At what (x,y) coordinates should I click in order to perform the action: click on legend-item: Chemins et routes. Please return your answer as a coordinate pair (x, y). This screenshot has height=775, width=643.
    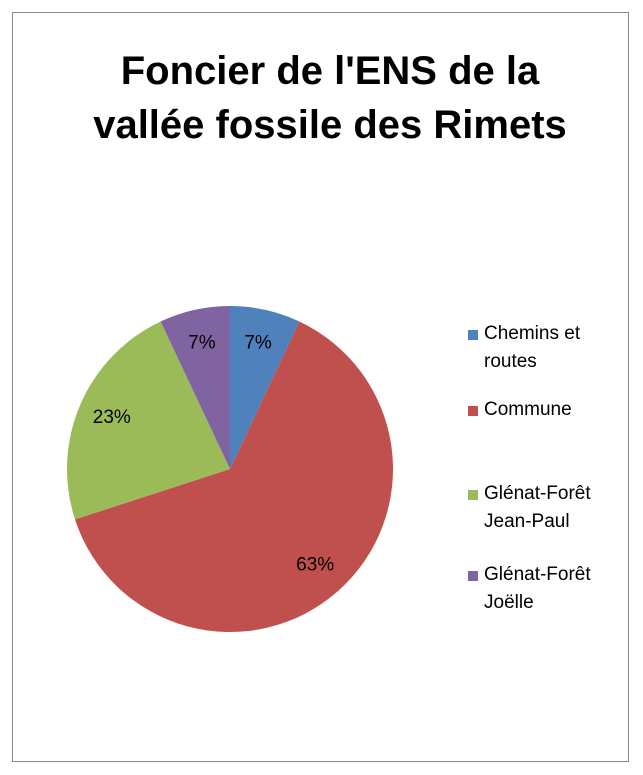
    Looking at the image, I should click on (543, 348).